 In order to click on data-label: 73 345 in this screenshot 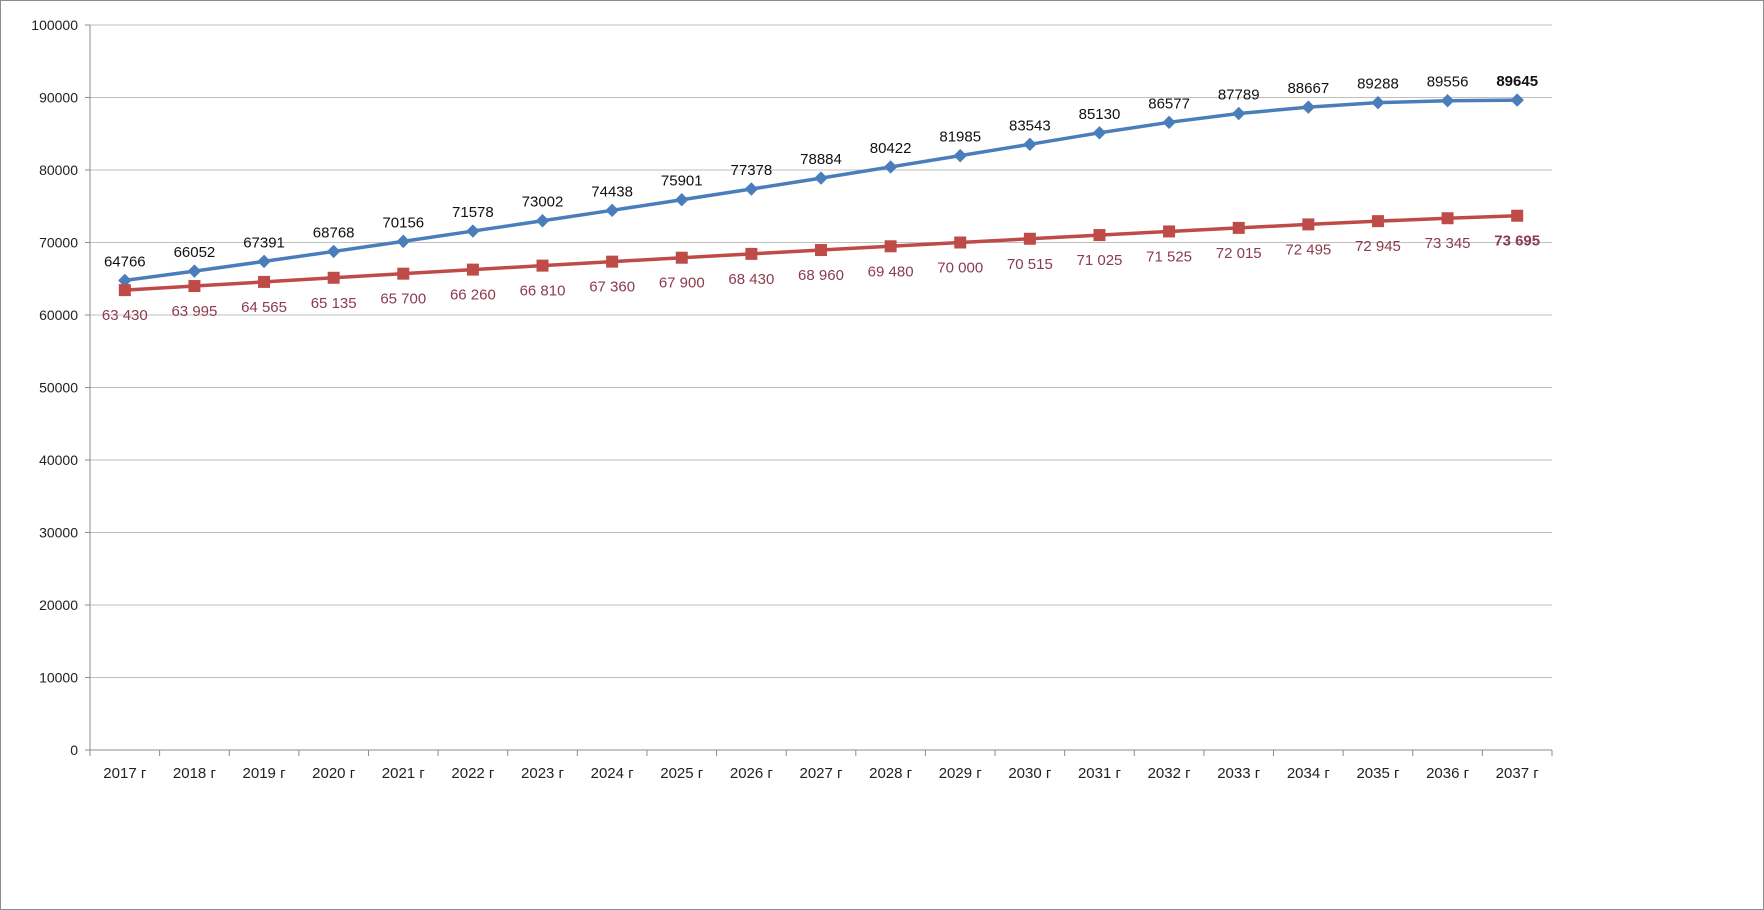, I will do `click(1448, 243)`.